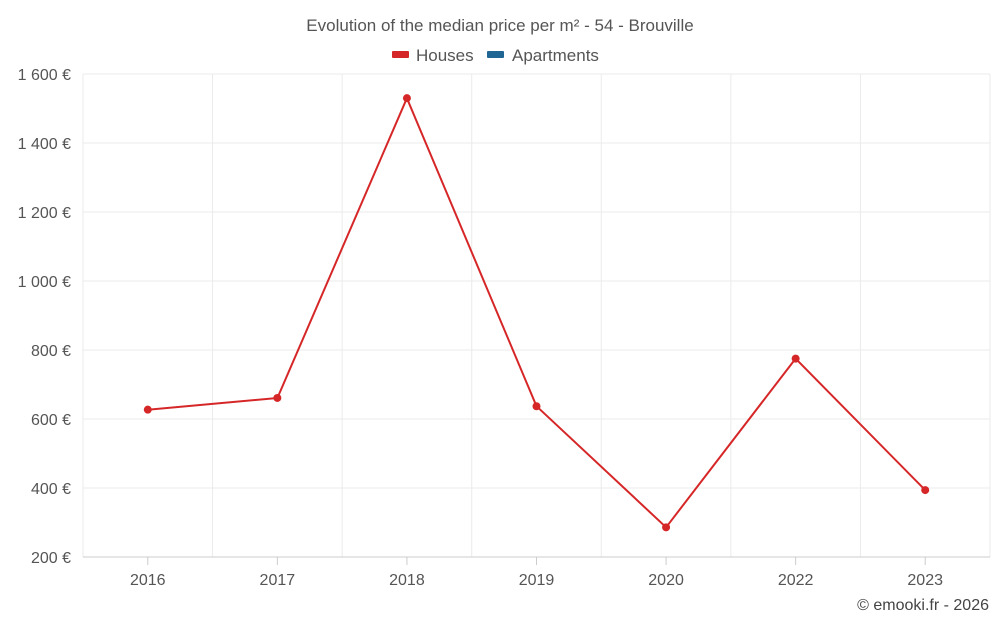  Describe the element at coordinates (278, 580) in the screenshot. I see `x-tick-label: 2017` at that location.